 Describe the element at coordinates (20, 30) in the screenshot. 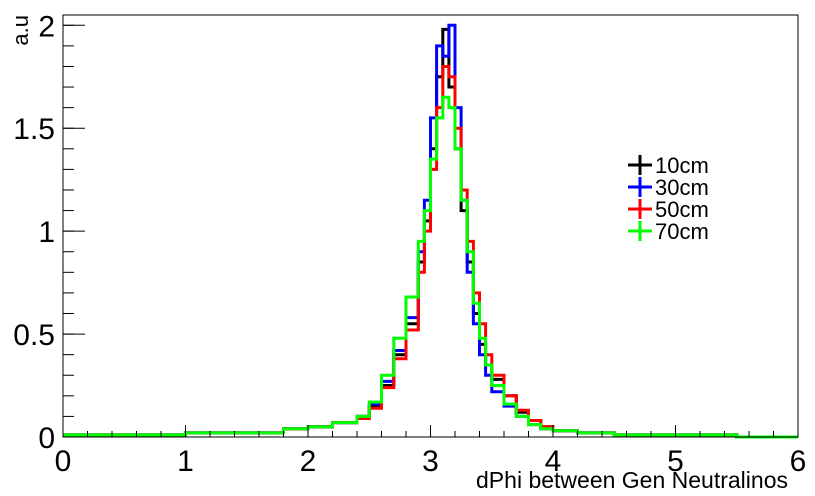

I see `y-axis-label: a.u` at that location.